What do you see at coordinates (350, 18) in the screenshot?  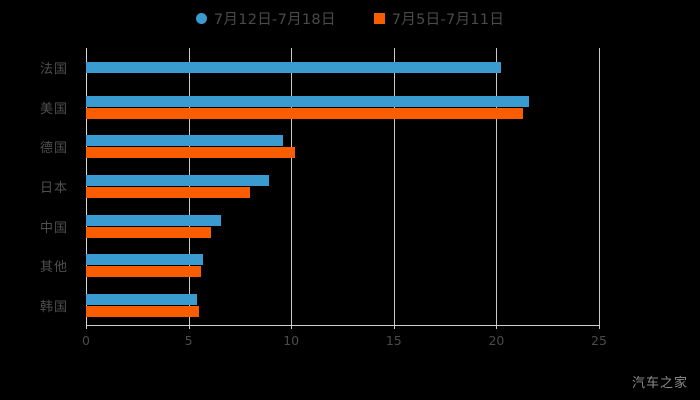 I see `chart-legend: 7月12日-7月18日 7月5日-7月11日` at bounding box center [350, 18].